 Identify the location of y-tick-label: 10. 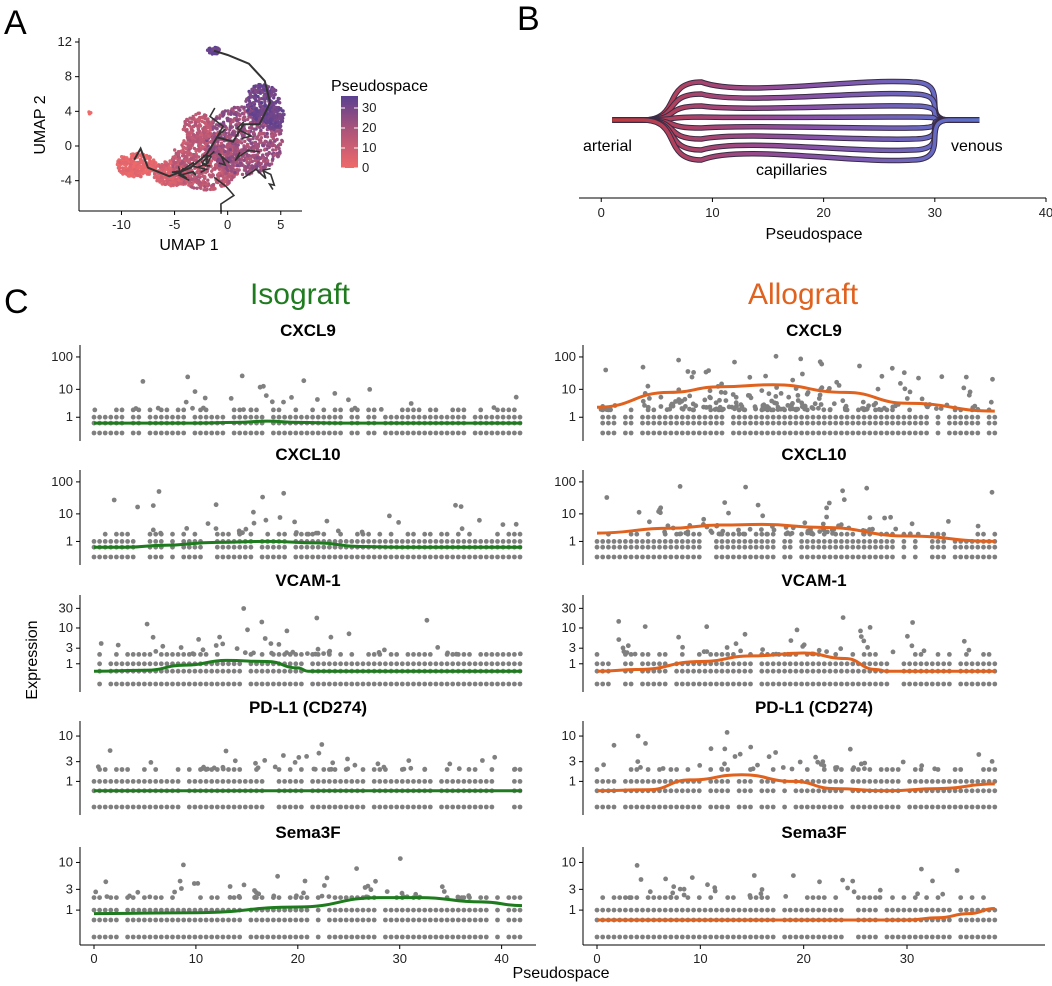
(66, 627).